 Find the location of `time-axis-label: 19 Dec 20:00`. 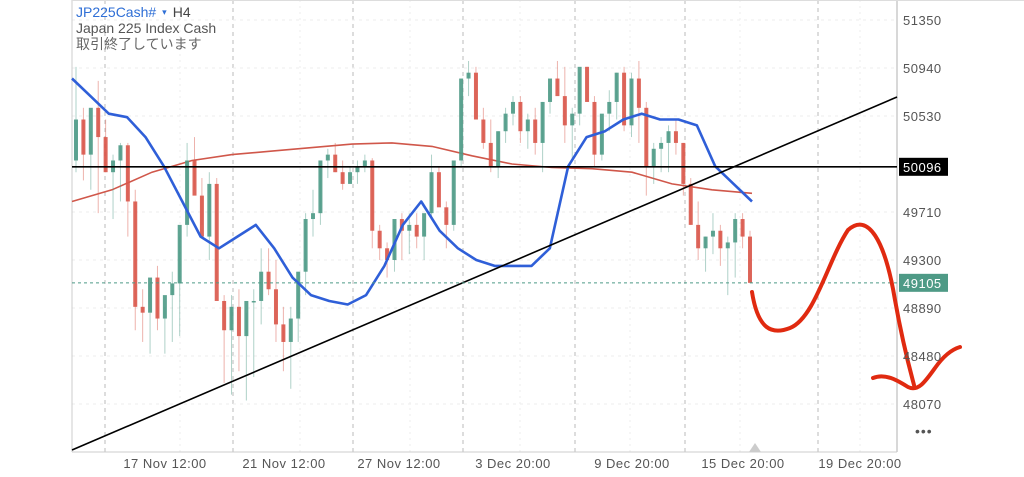

time-axis-label: 19 Dec 20:00 is located at coordinates (859, 463).